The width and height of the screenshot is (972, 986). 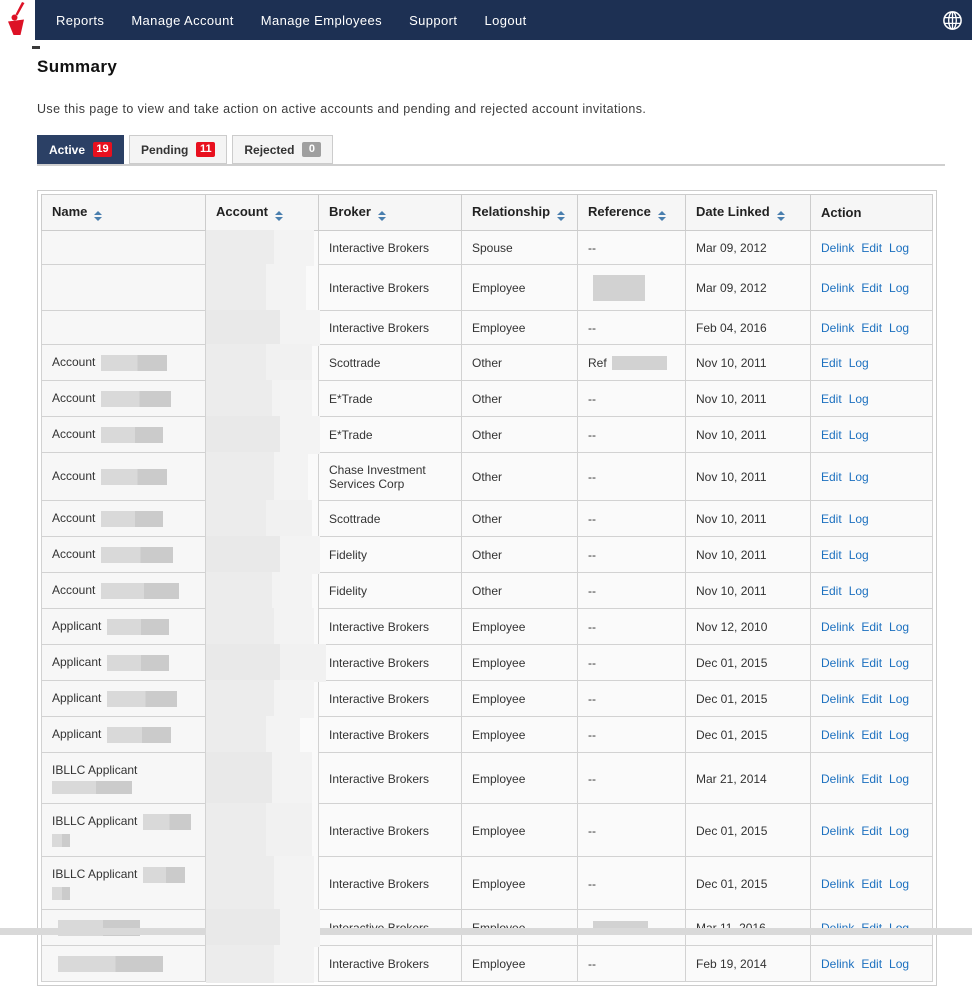 I want to click on name-cell: Account, so click(x=123, y=435).